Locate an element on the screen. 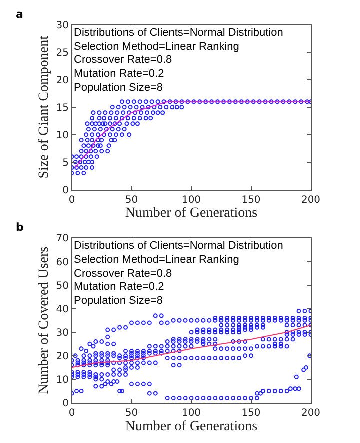 This screenshot has height=443, width=360. y-tick-label: 50 is located at coordinates (62, 286).